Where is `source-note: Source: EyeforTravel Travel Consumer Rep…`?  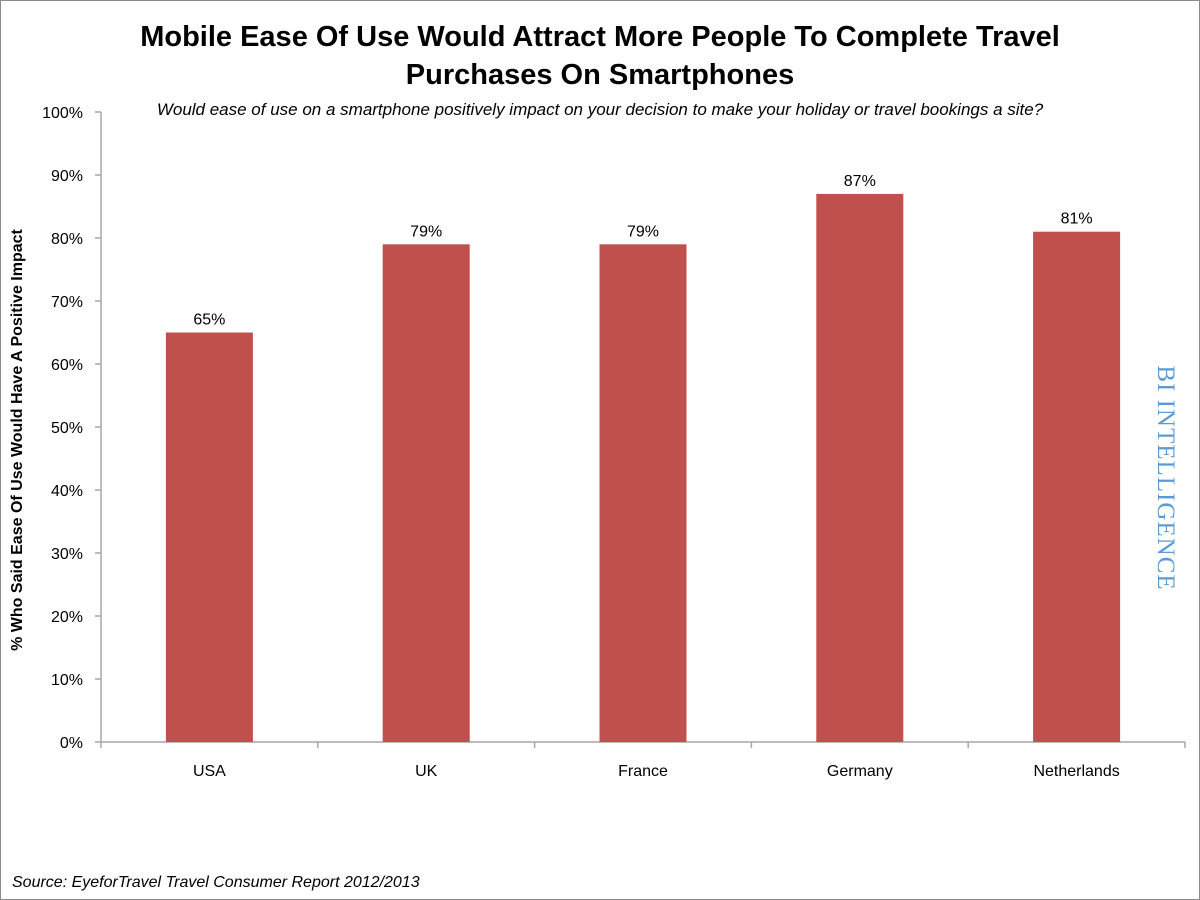
source-note: Source: EyeforTravel Travel Consumer Rep… is located at coordinates (216, 882).